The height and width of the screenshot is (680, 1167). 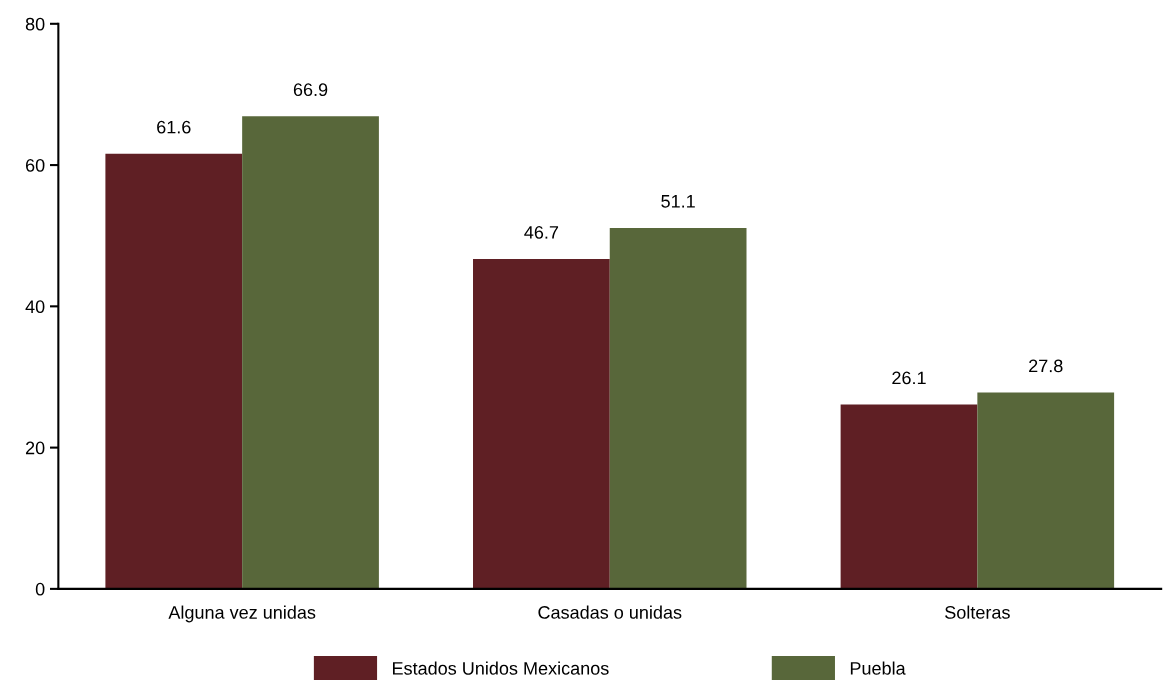 What do you see at coordinates (35, 448) in the screenshot?
I see `y-tick-label: 20` at bounding box center [35, 448].